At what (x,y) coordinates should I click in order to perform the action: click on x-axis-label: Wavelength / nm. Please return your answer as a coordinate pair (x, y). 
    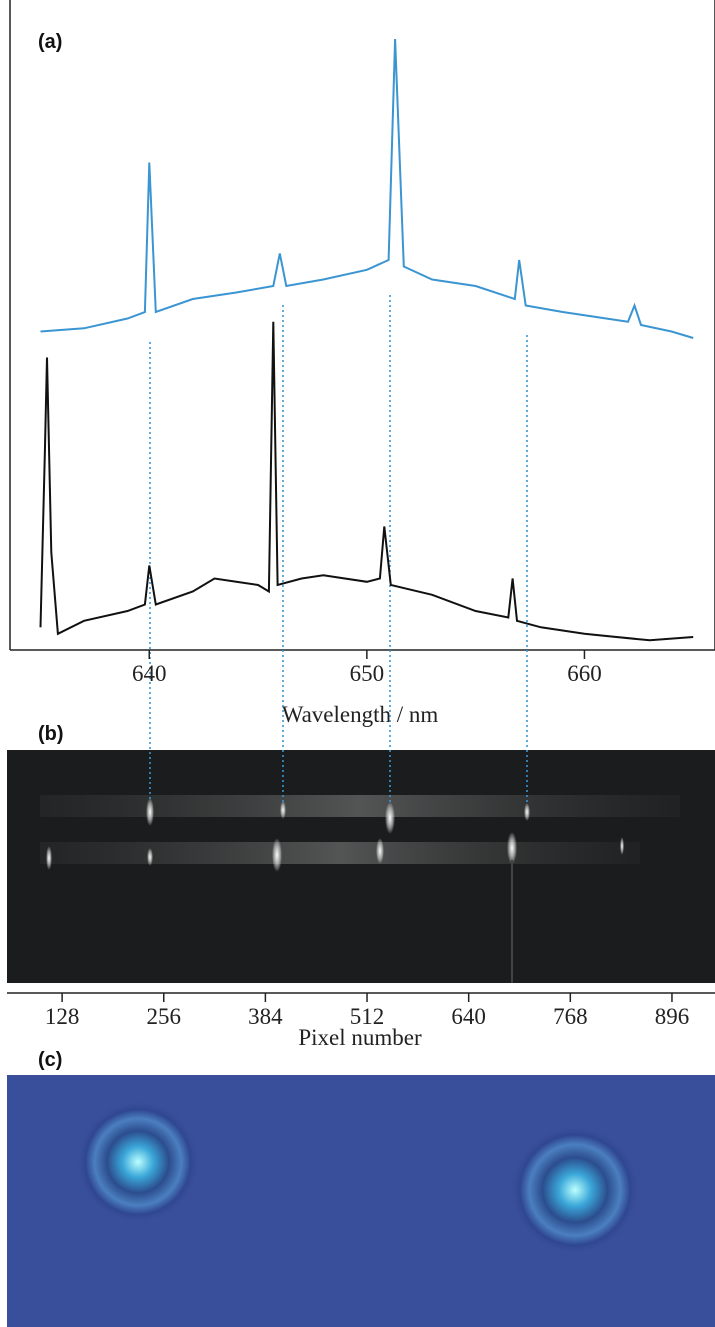
    Looking at the image, I should click on (360, 714).